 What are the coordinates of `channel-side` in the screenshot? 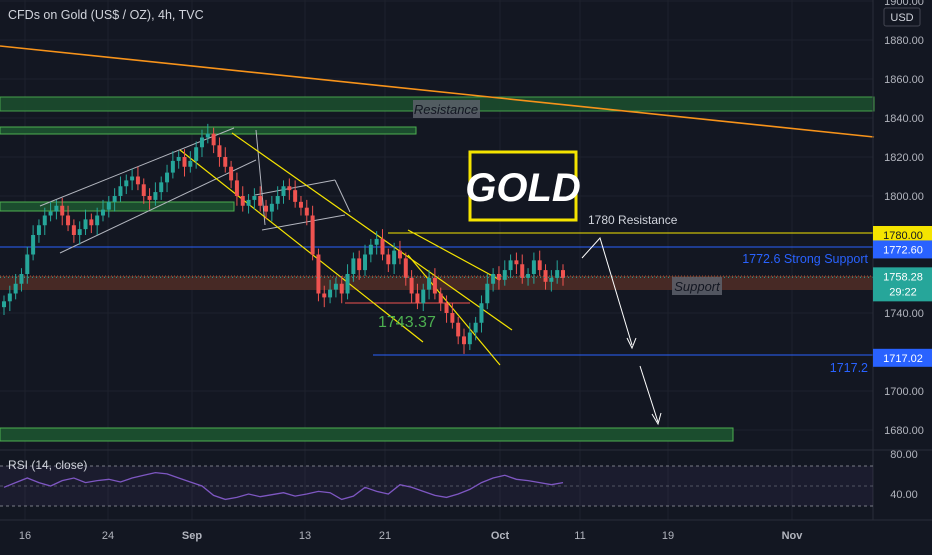 It's located at (260, 177).